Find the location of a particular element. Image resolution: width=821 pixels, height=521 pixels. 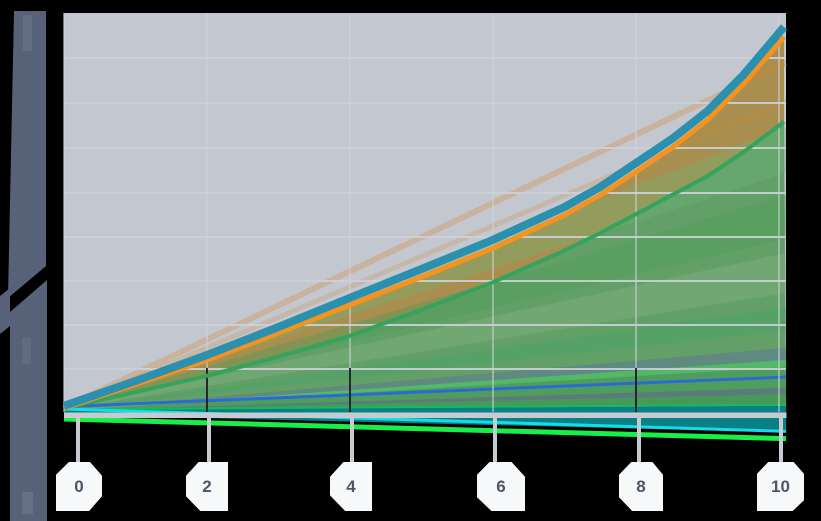

x-axis-strip is located at coordinates (425, 415).